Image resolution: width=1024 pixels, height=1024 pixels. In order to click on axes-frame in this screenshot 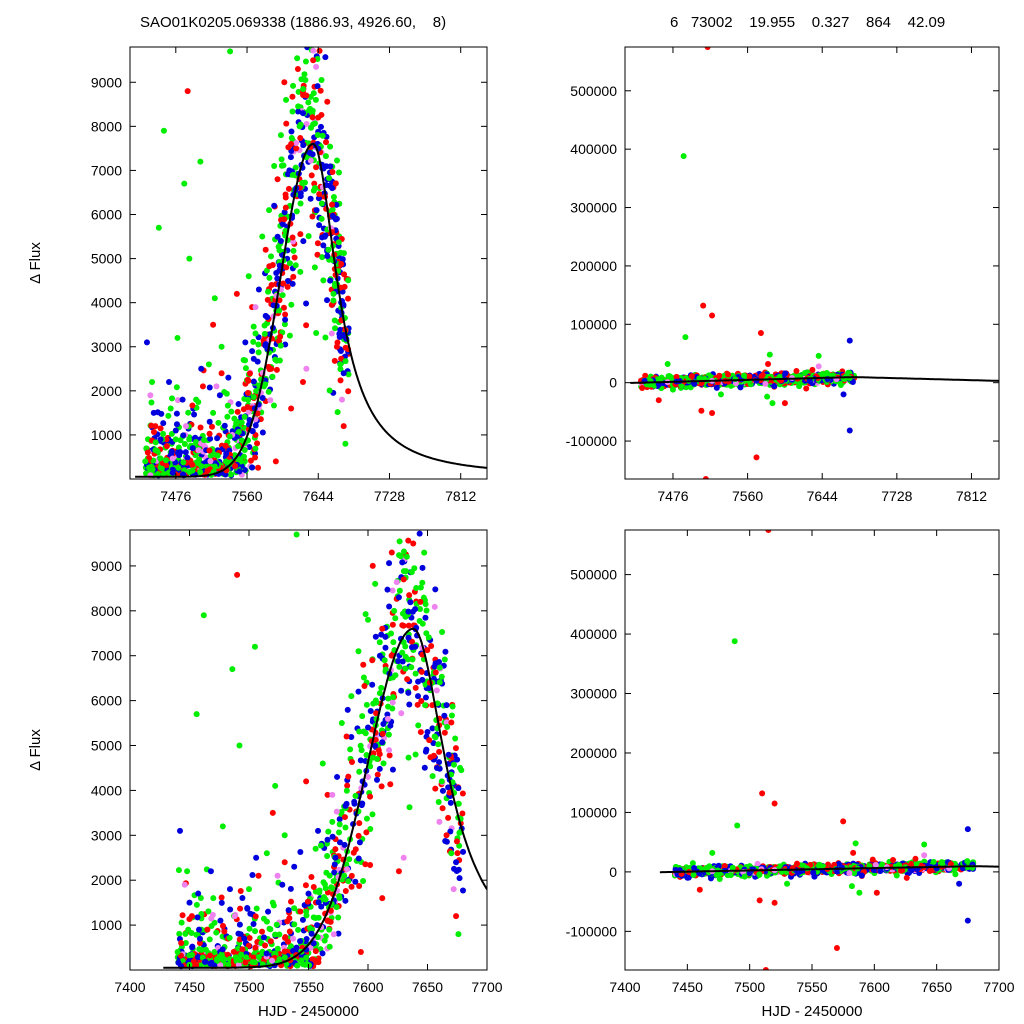, I will do `click(308, 263)`.